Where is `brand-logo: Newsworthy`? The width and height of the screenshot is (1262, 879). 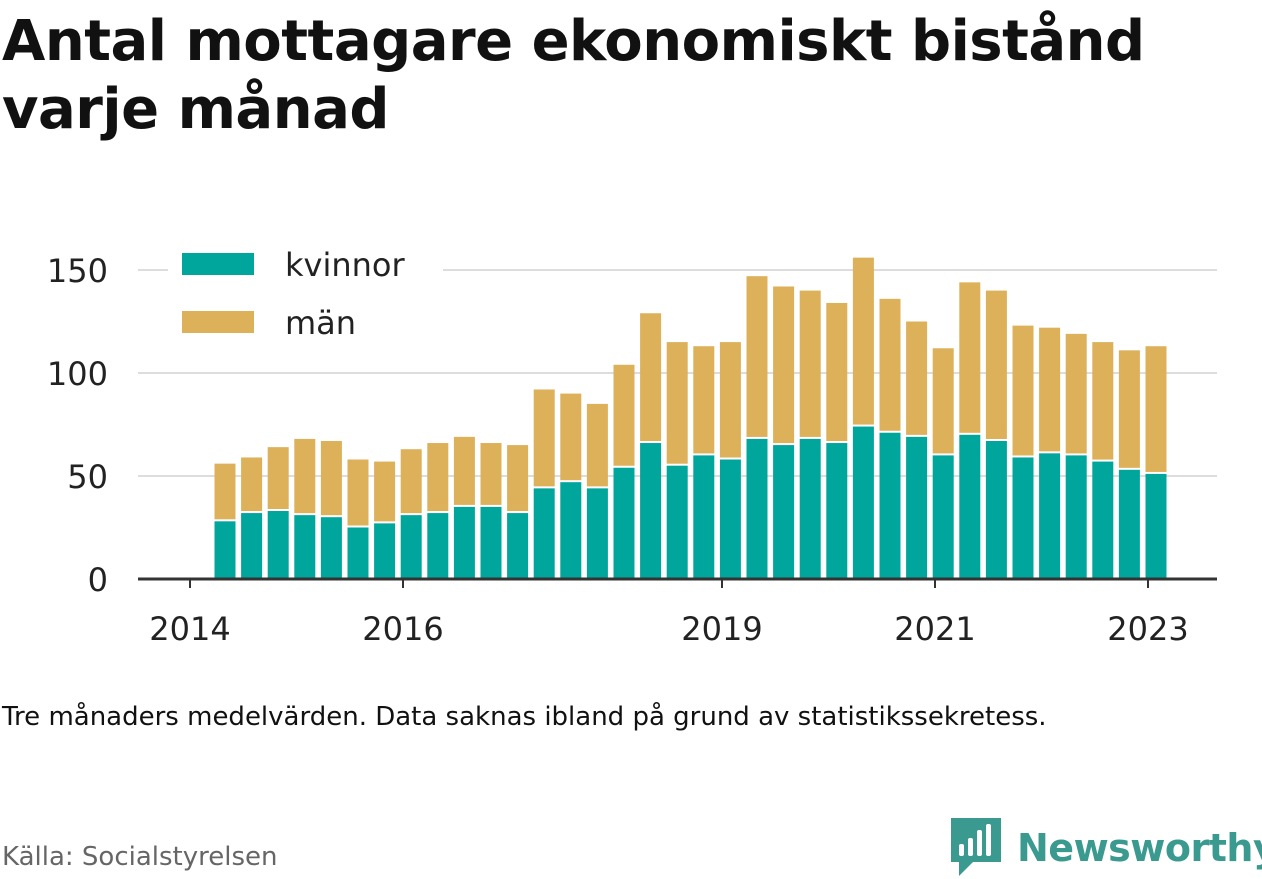
brand-logo: Newsworthy is located at coordinates (1106, 848).